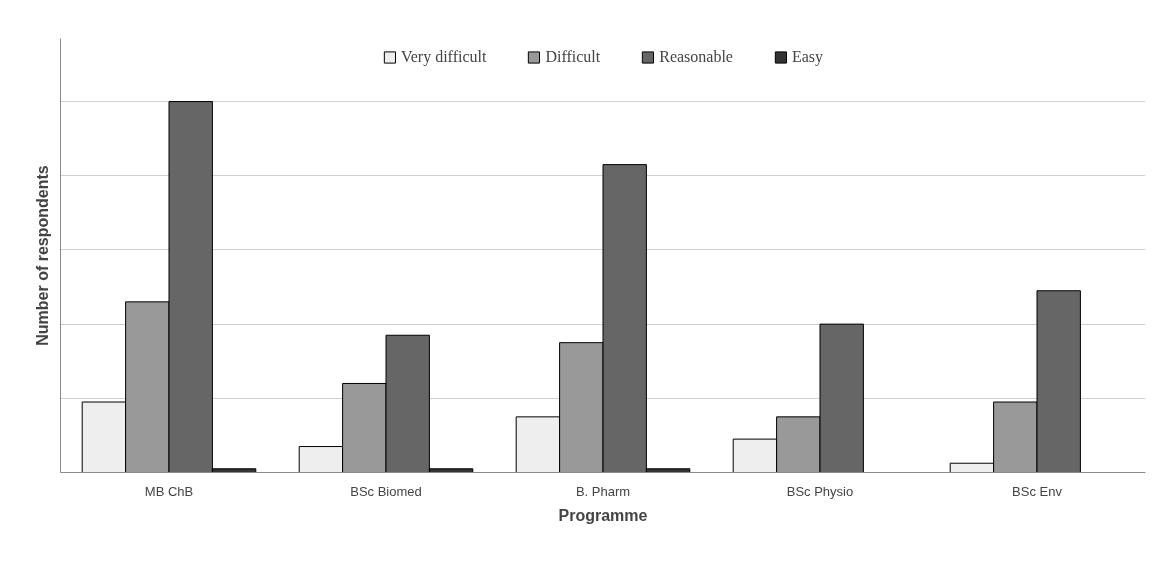 The height and width of the screenshot is (581, 1174). I want to click on x-axis-title: Programme, so click(603, 515).